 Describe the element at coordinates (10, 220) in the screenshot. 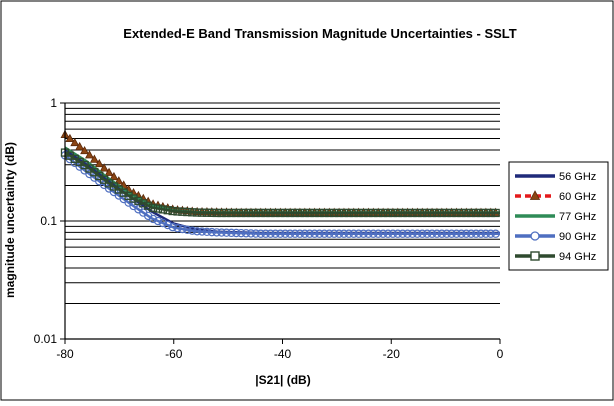

I see `y-axis-label: magnitude uncertainty (dB)` at that location.